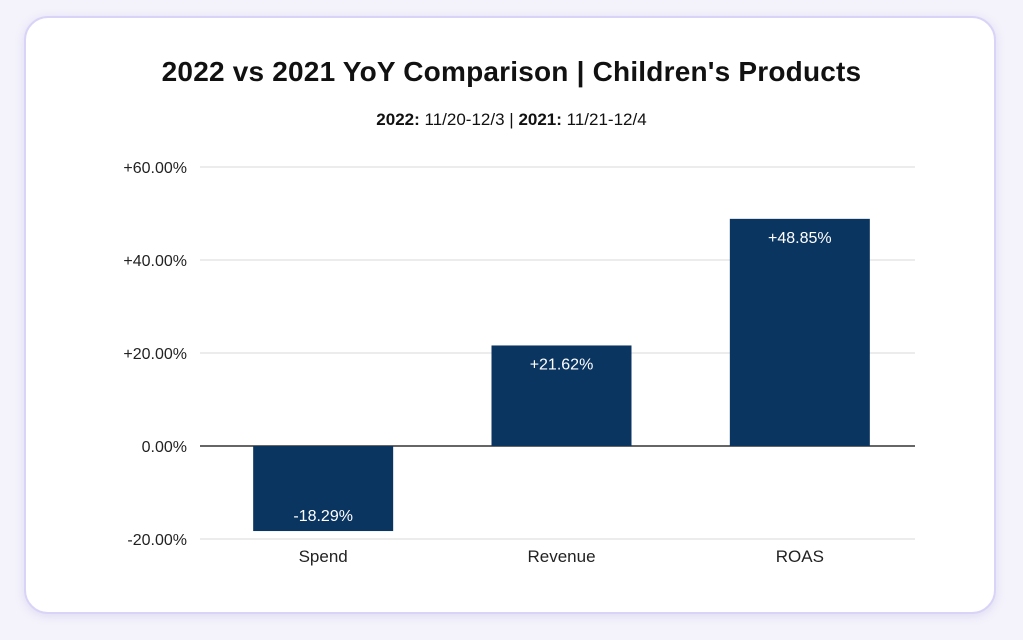 Image resolution: width=1023 pixels, height=640 pixels. What do you see at coordinates (398, 119) in the screenshot?
I see `subtitle-label-2022: 2022:` at bounding box center [398, 119].